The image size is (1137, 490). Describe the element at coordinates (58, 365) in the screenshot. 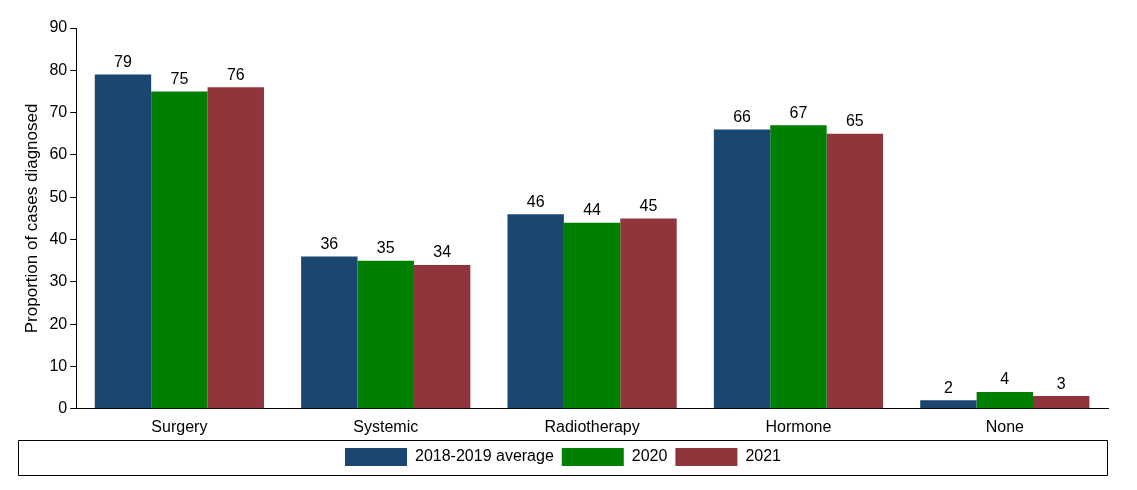

I see `y-tick-label: 10` at that location.